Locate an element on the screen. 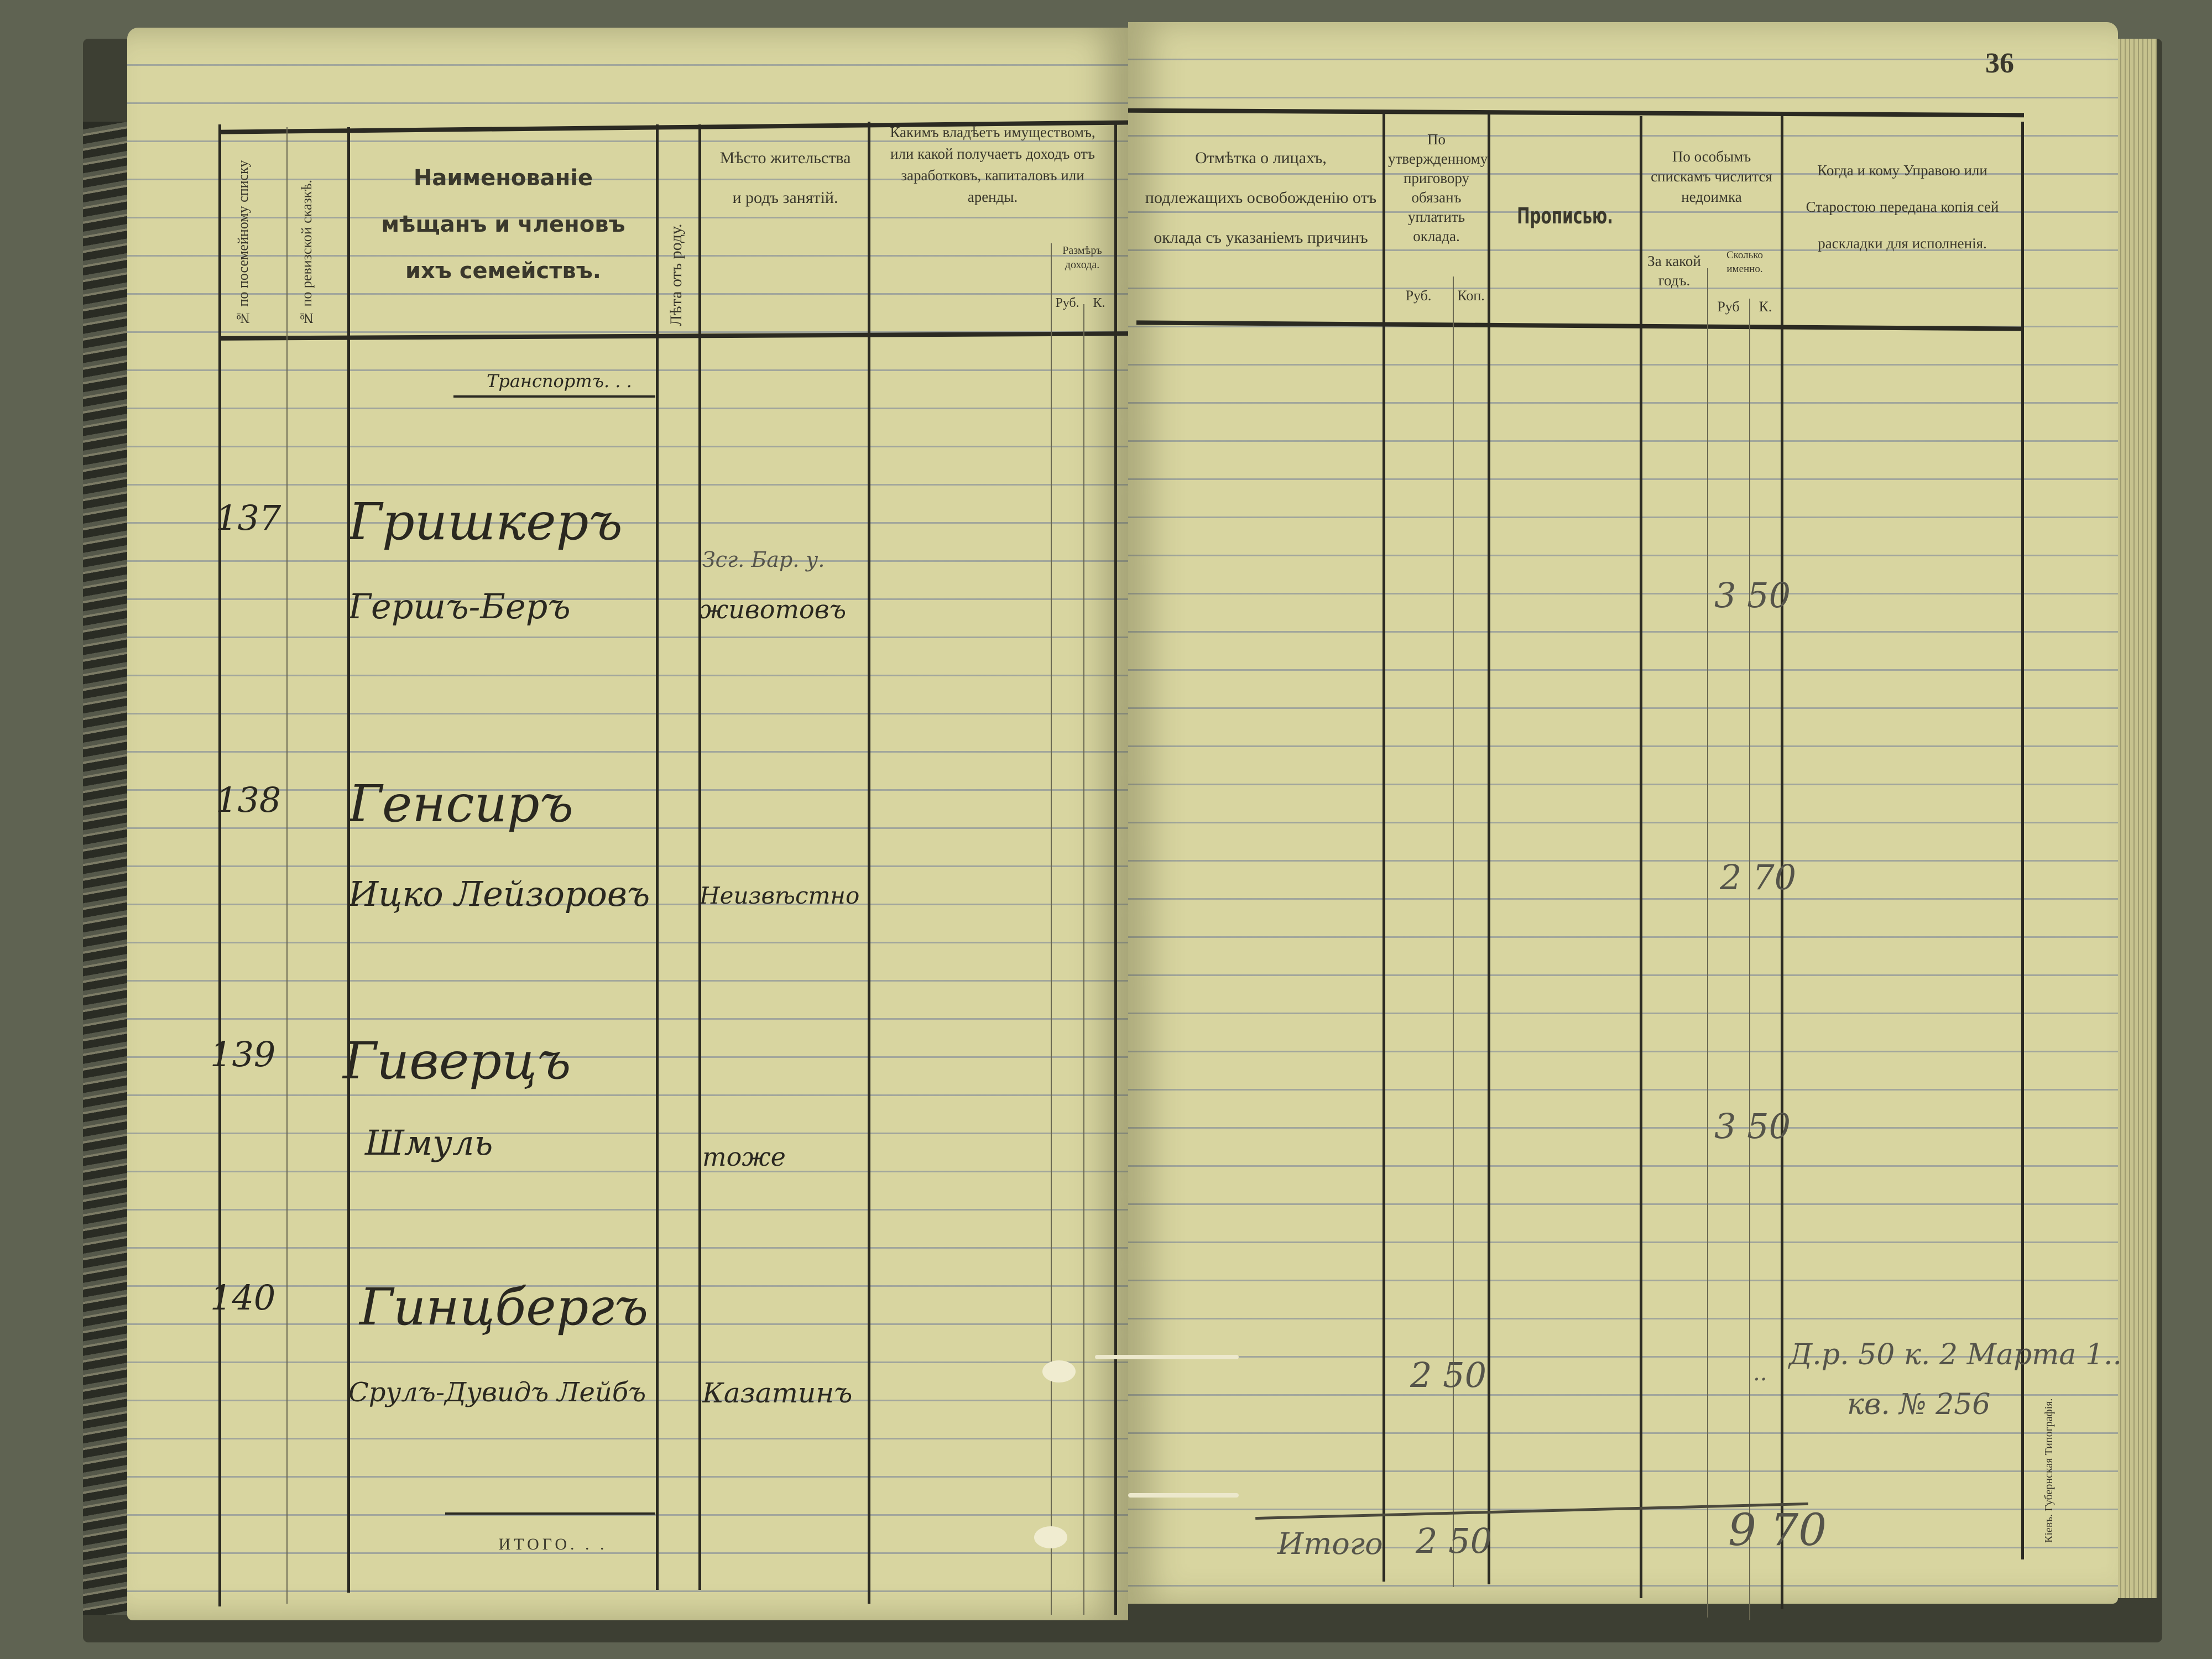 The width and height of the screenshot is (2212, 1659). delivery-note-receipt: кв. № 256 is located at coordinates (1919, 1404).